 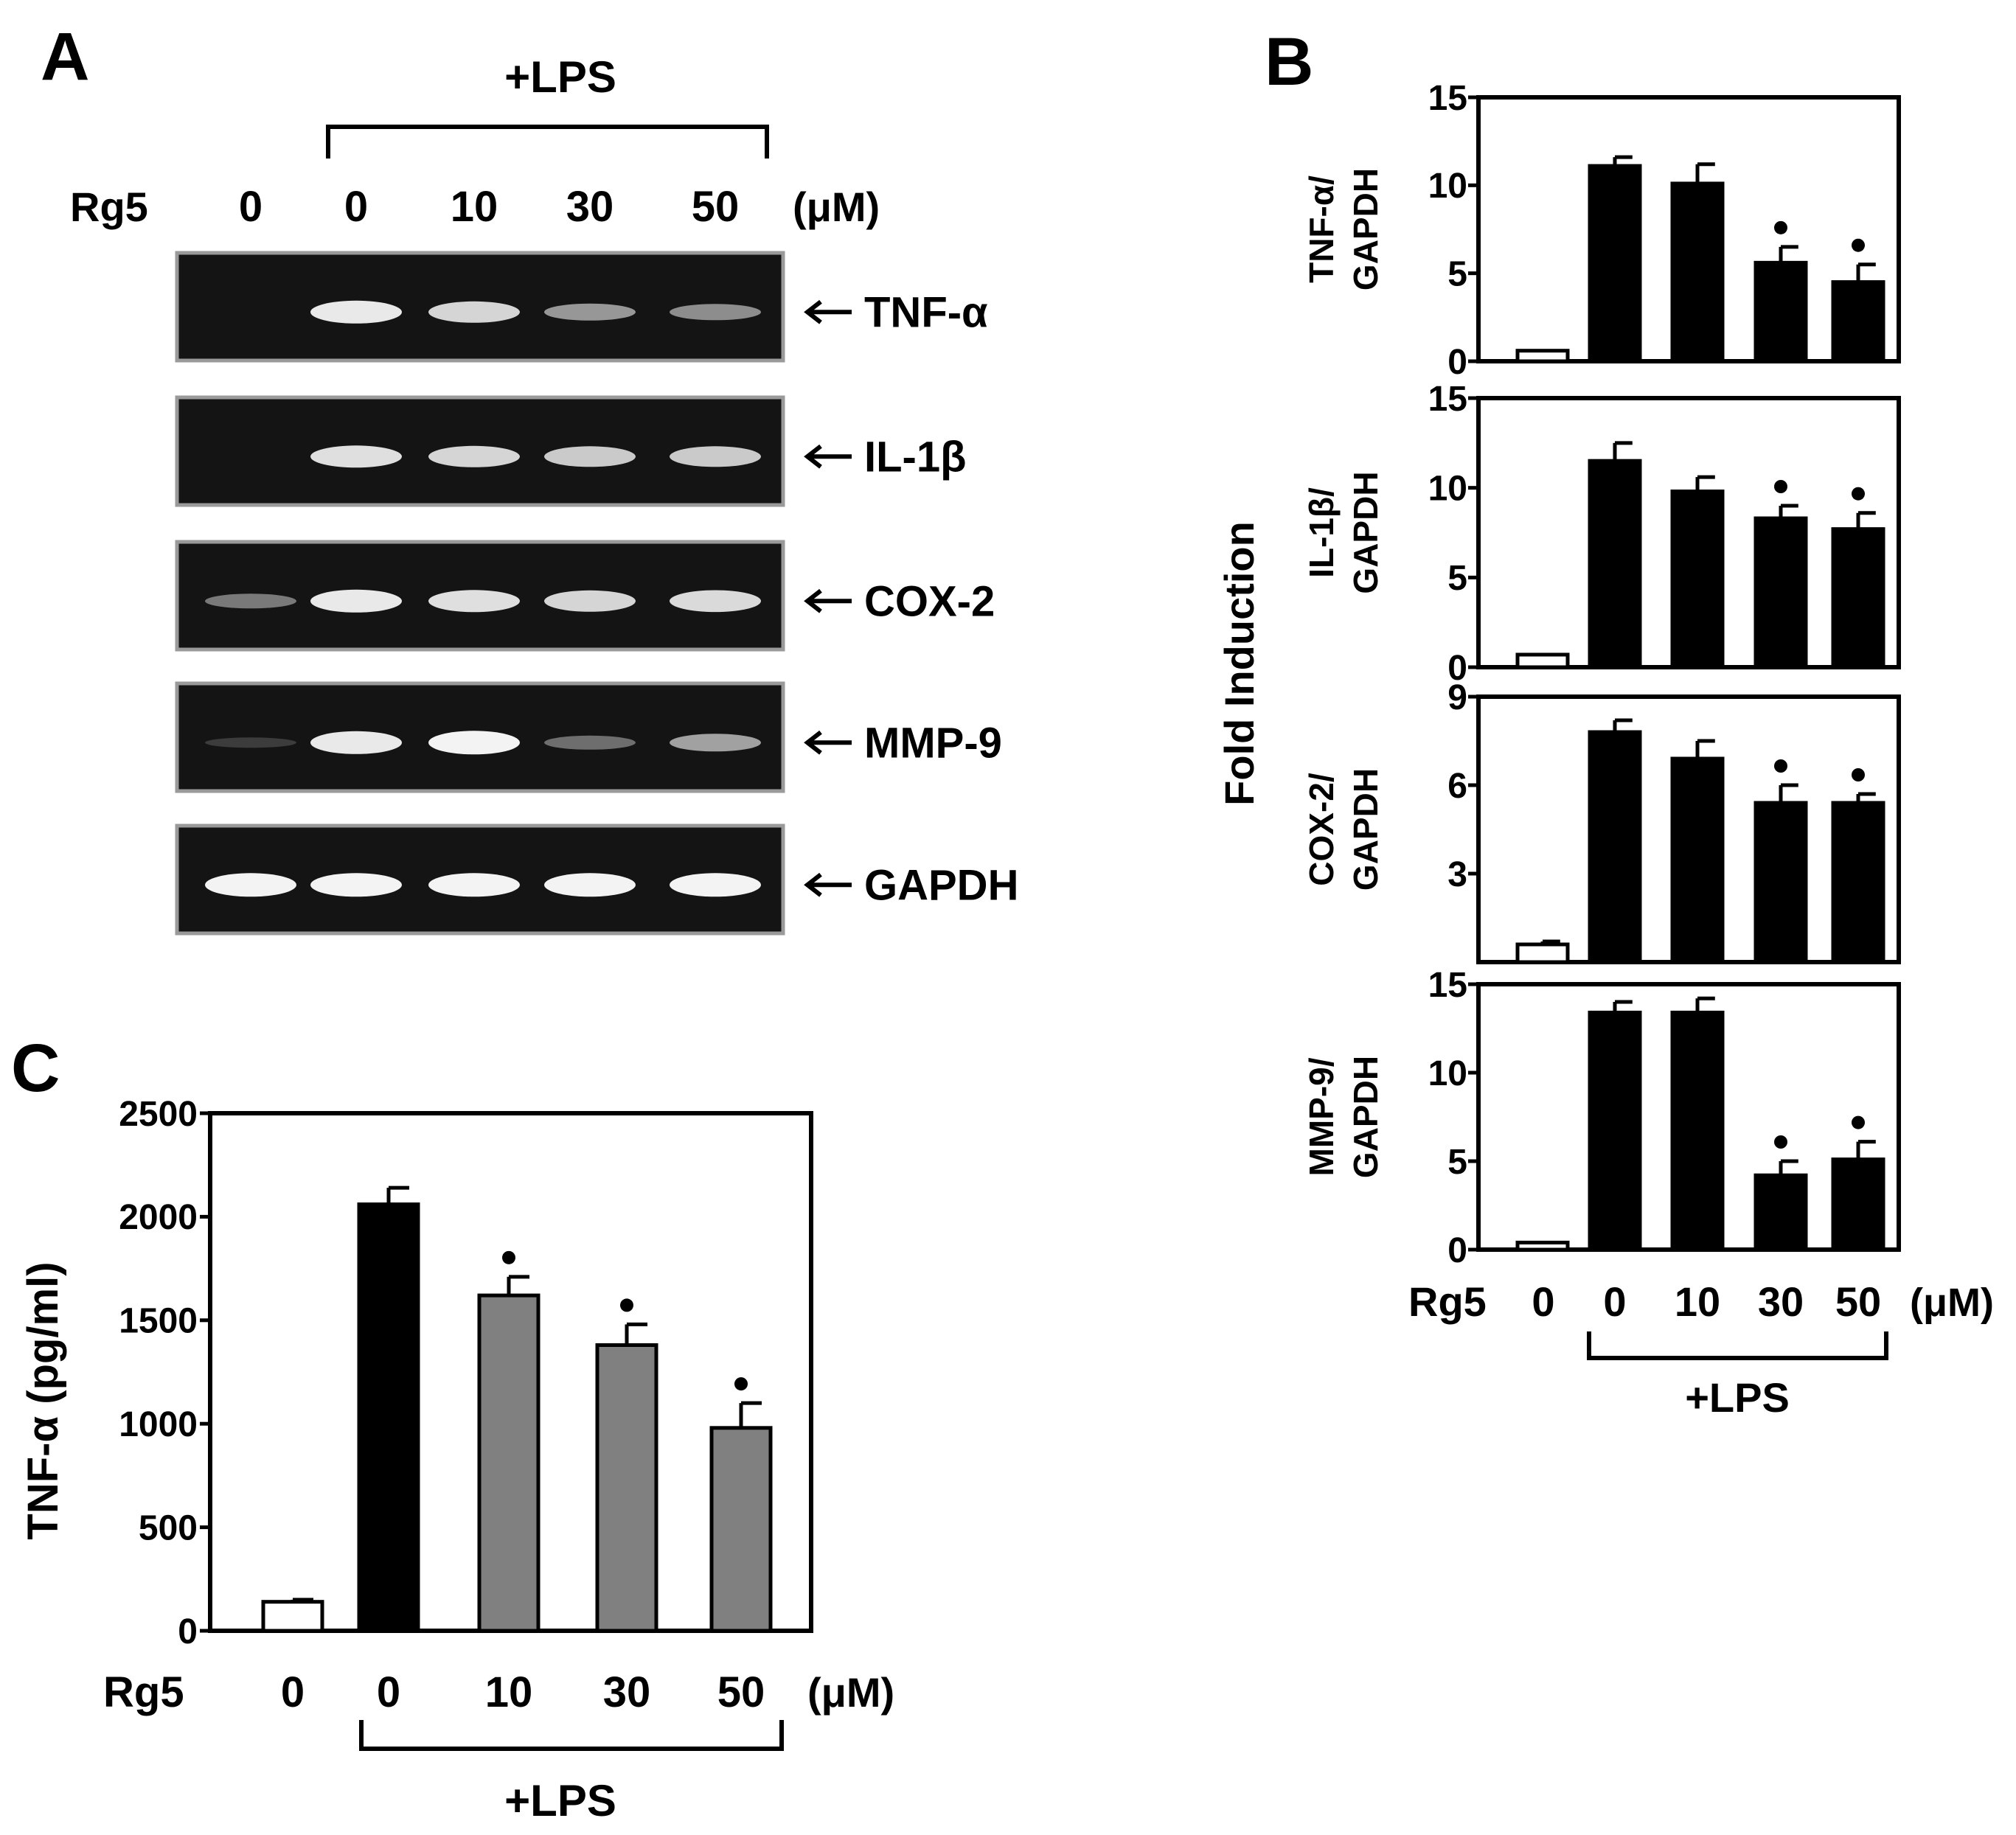 I want to click on y-tick-label: 1500, so click(x=159, y=1321).